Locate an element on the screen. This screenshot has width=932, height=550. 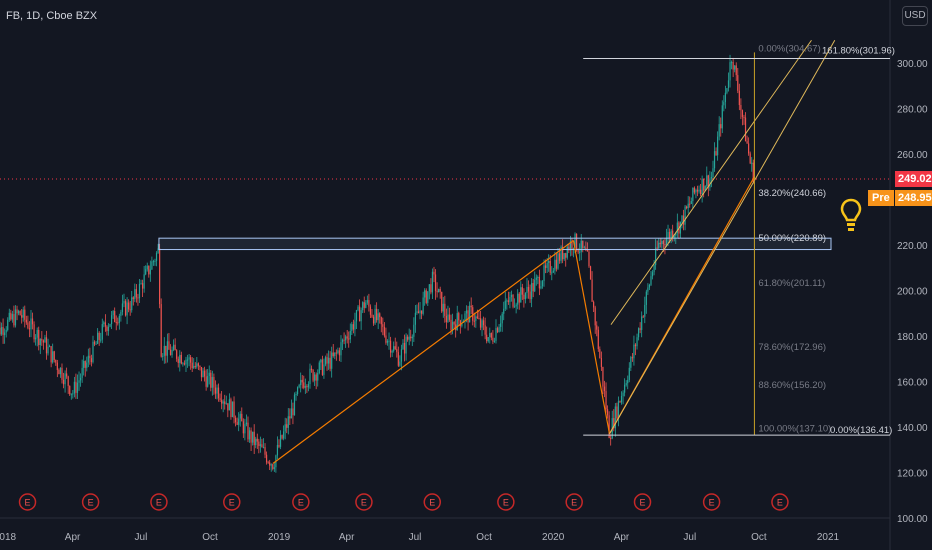
x-tick-label: Jul is located at coordinates (141, 537).